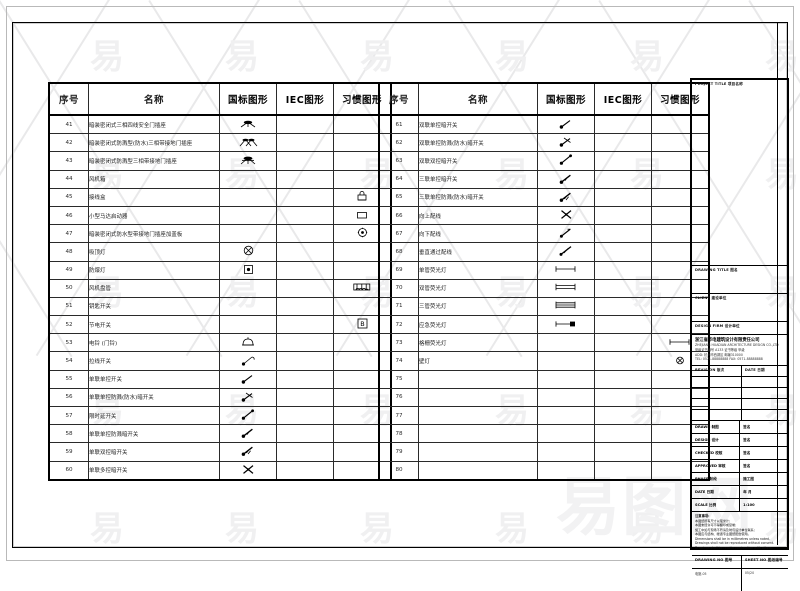 The width and height of the screenshot is (800, 591). I want to click on cell-name: 单联多控暗开关, so click(154, 470).